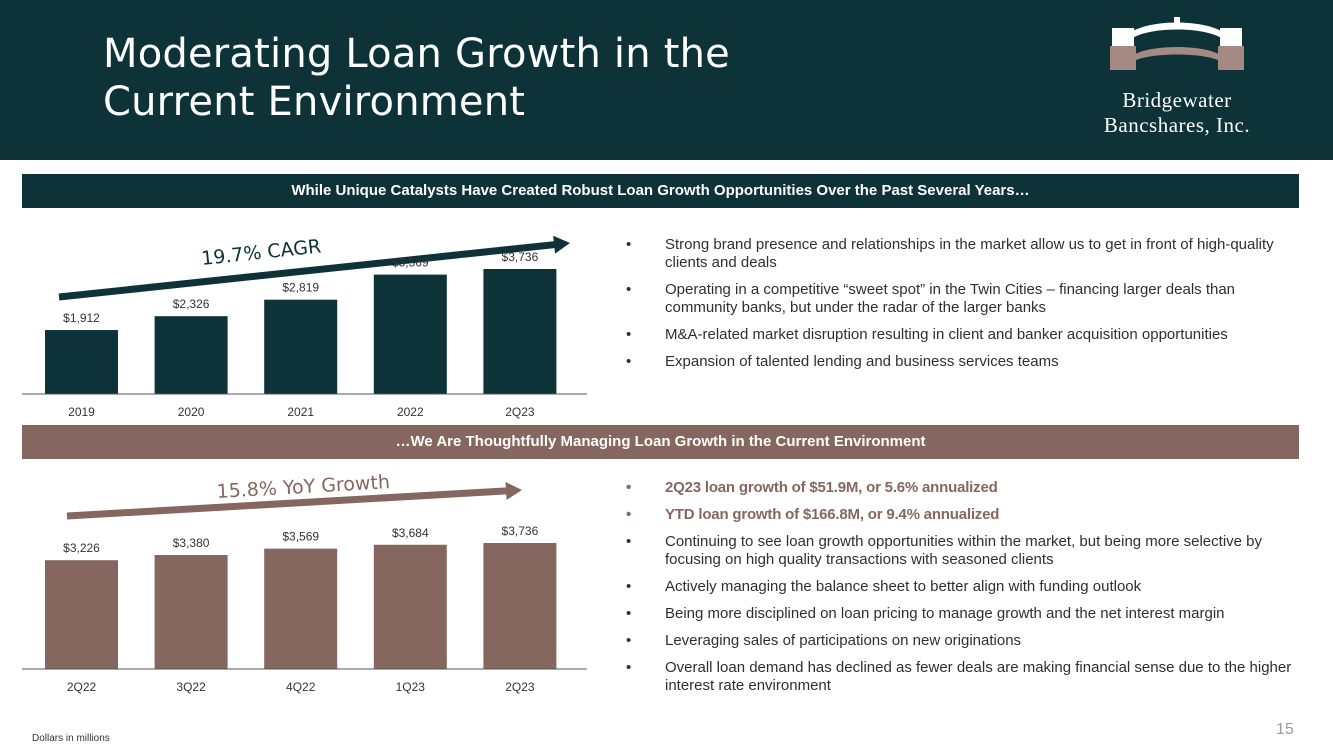  I want to click on trend-label: 19.7% CAGR, so click(261, 252).